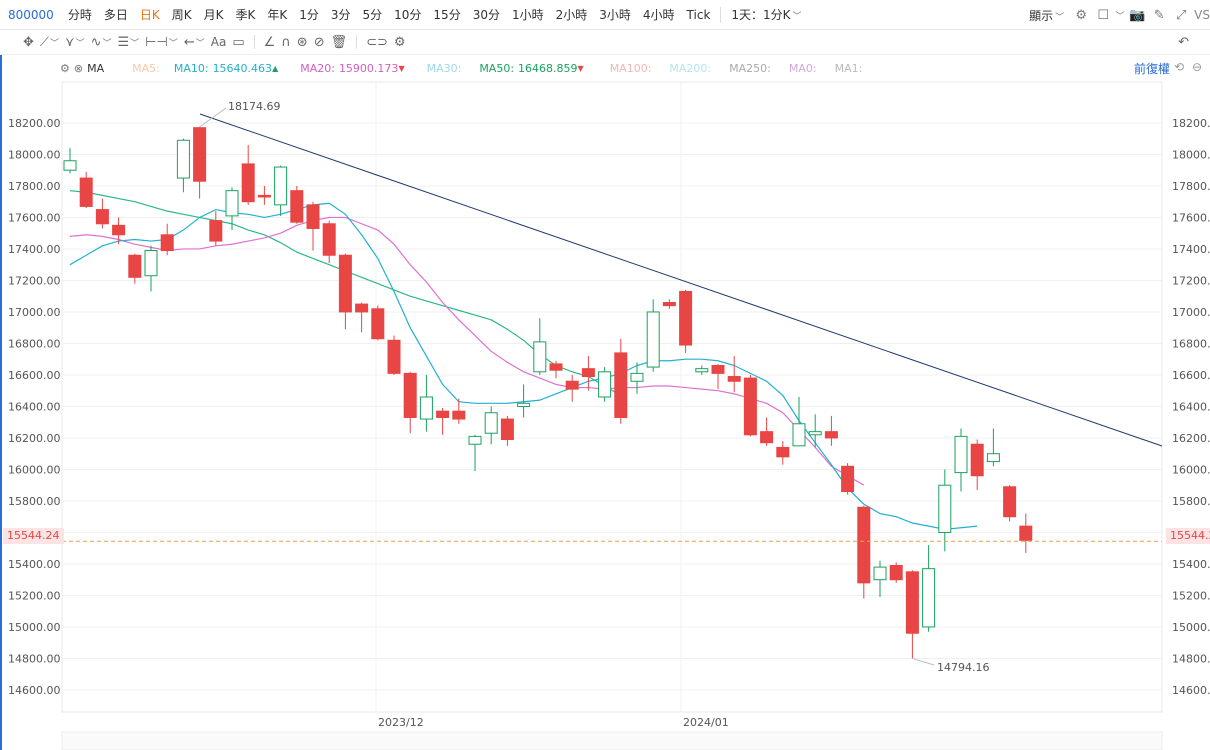  What do you see at coordinates (31, 14) in the screenshot?
I see `symbol-code: 800000` at bounding box center [31, 14].